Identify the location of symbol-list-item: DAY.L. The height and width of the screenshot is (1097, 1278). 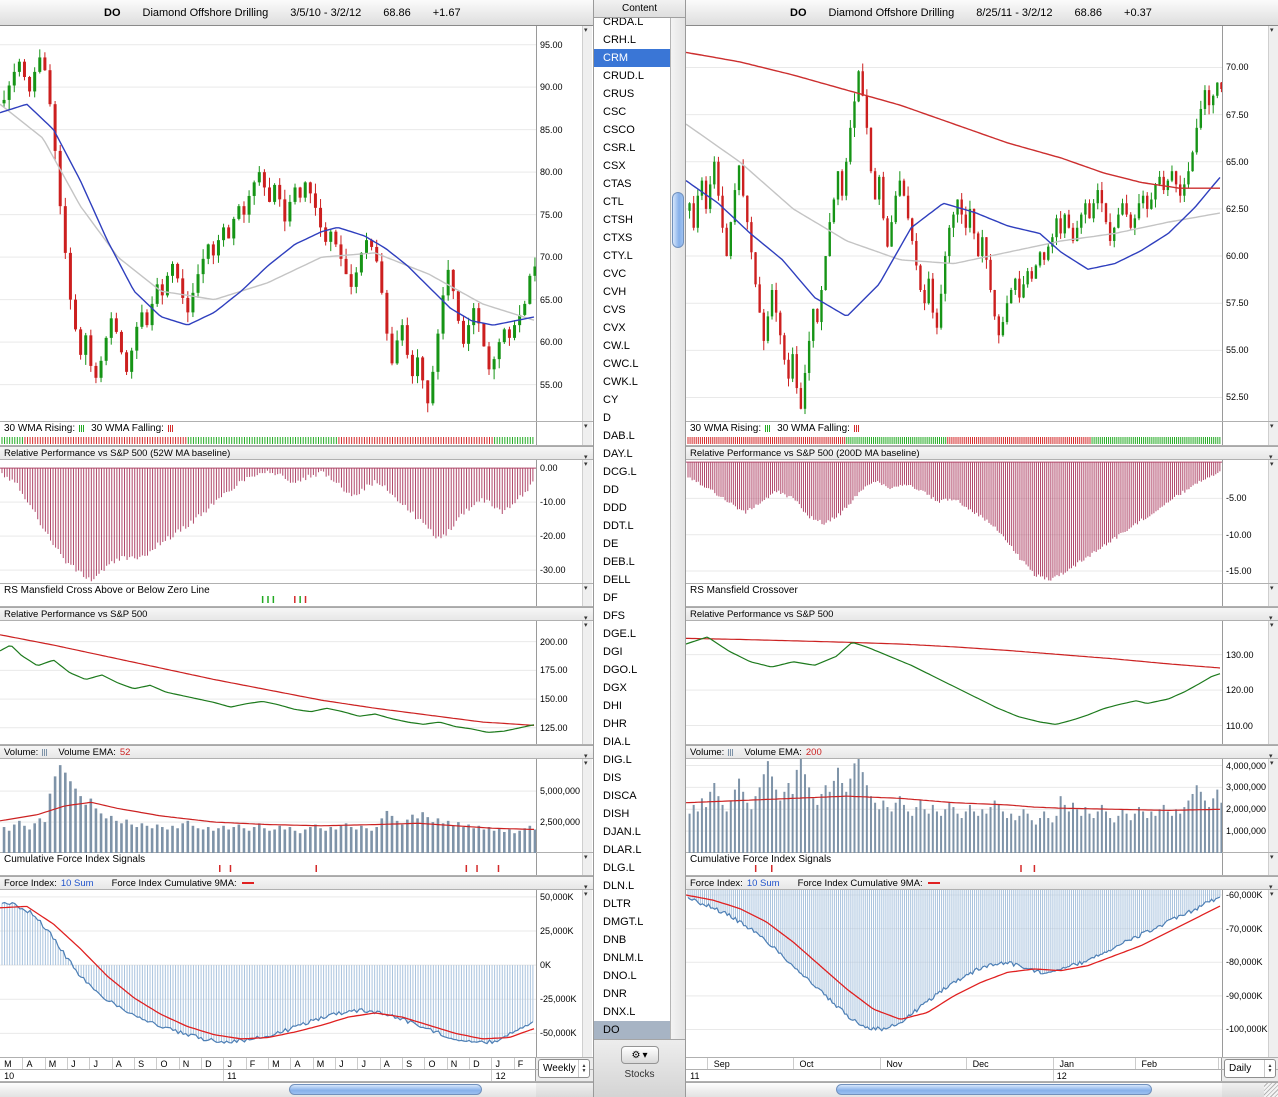
(618, 454).